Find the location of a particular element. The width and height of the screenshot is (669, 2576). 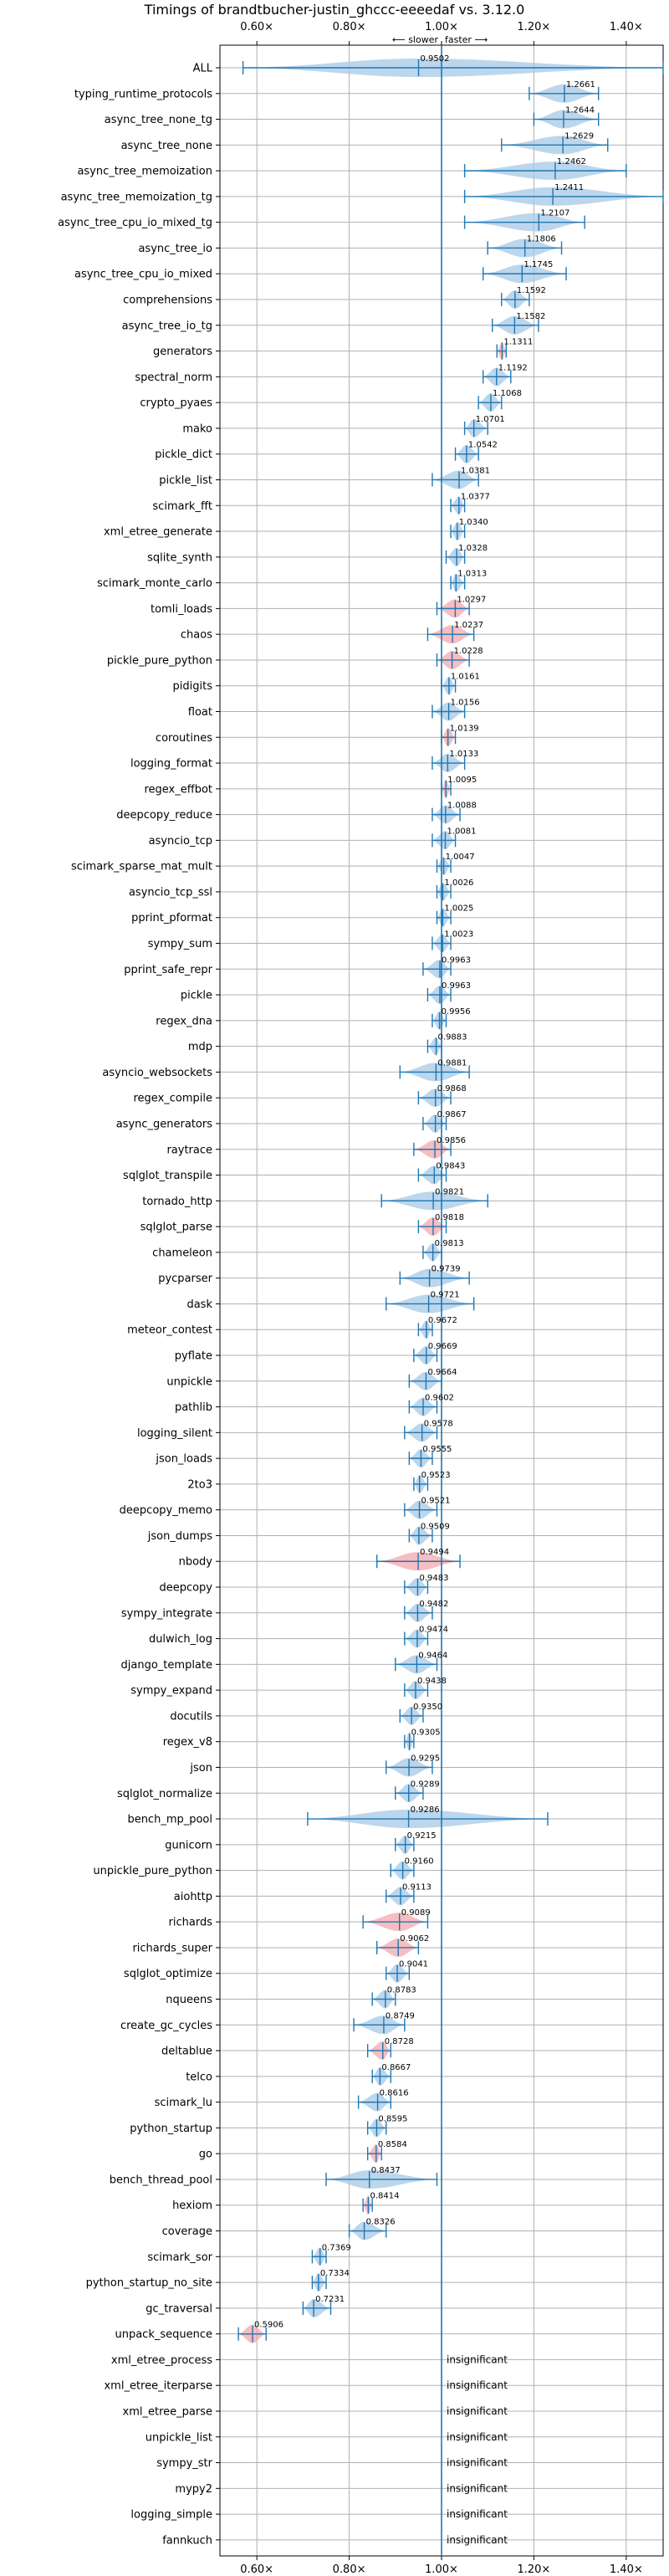

category-label: mdp is located at coordinates (200, 1047).